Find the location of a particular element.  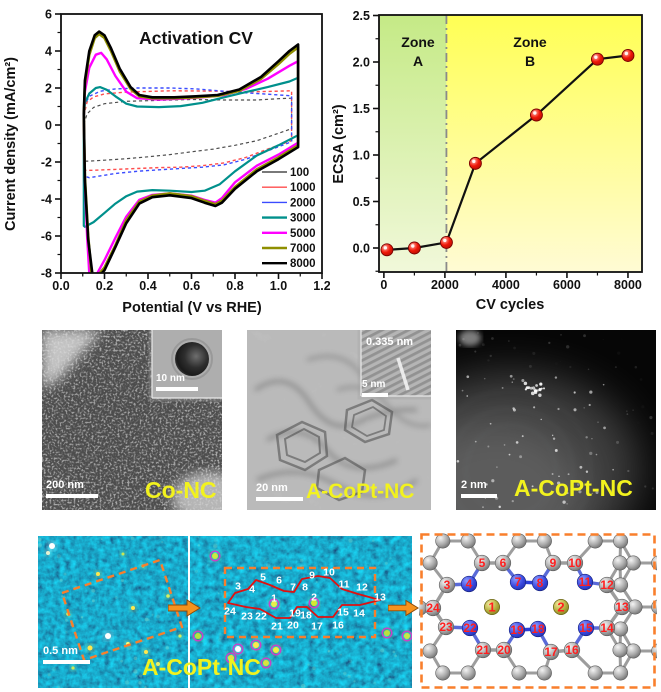

y-tick-label: 2 is located at coordinates (48, 89).